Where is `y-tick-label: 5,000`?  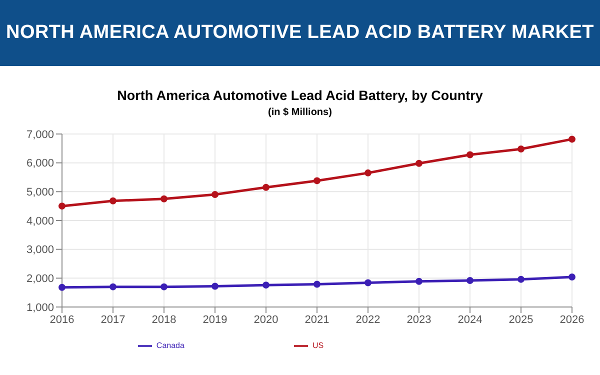
y-tick-label: 5,000 is located at coordinates (40, 192).